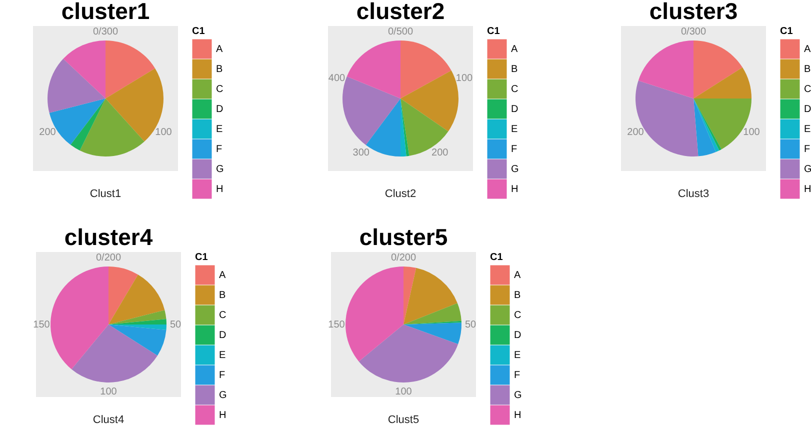  Describe the element at coordinates (694, 194) in the screenshot. I see `text: Clust3` at that location.